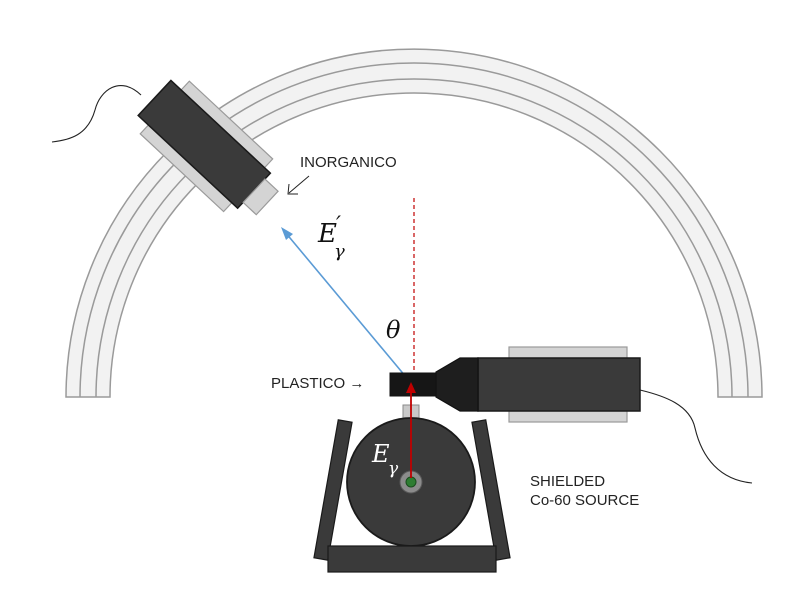 Image resolution: width=800 pixels, height=600 pixels. What do you see at coordinates (208, 147) in the screenshot?
I see `inorganic-detector` at bounding box center [208, 147].